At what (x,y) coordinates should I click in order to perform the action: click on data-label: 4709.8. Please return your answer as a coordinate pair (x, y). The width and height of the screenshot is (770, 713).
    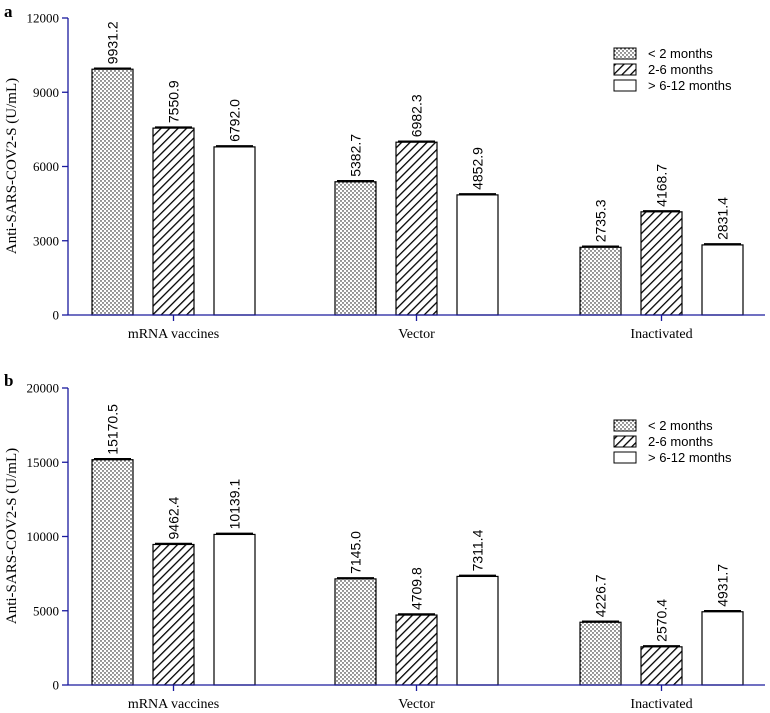
    Looking at the image, I should click on (417, 588).